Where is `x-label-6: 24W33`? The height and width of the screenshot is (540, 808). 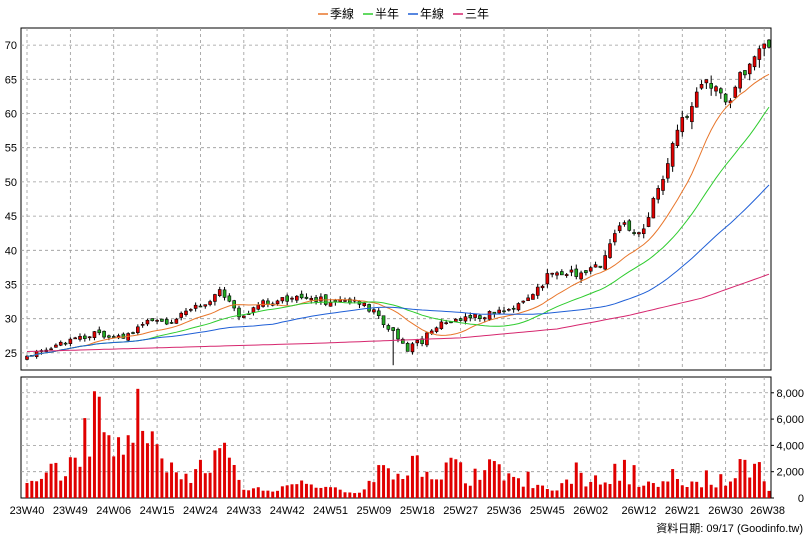 x-label-6: 24W33 is located at coordinates (243, 511).